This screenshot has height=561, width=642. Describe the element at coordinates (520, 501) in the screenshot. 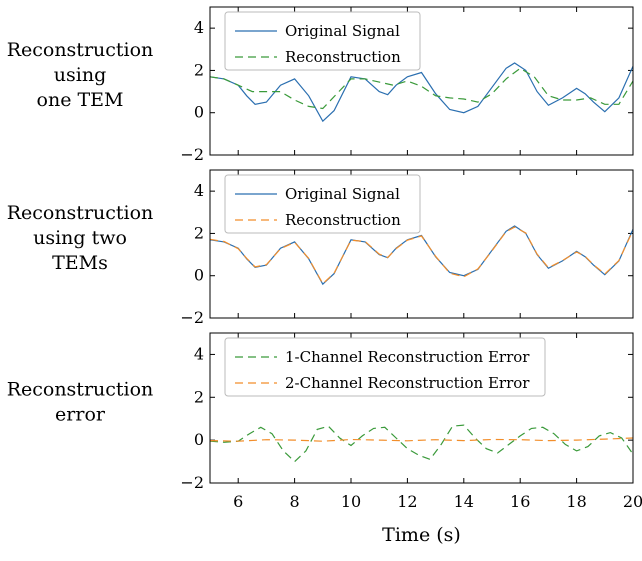

I see `x-tick-label: 16` at that location.